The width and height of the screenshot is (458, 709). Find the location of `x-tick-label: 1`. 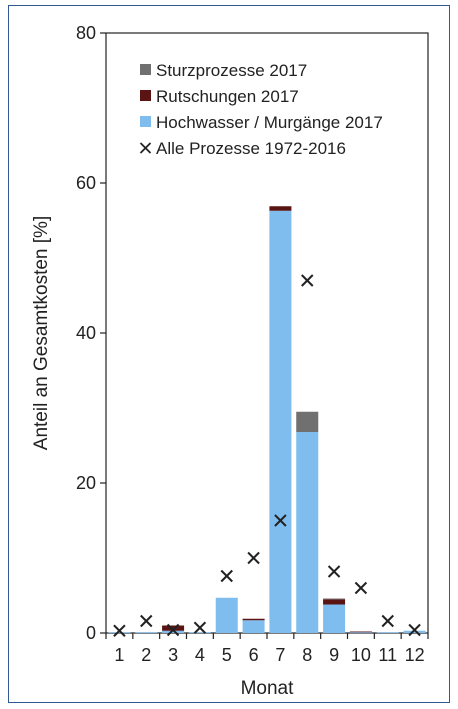

x-tick-label: 1 is located at coordinates (119, 655).